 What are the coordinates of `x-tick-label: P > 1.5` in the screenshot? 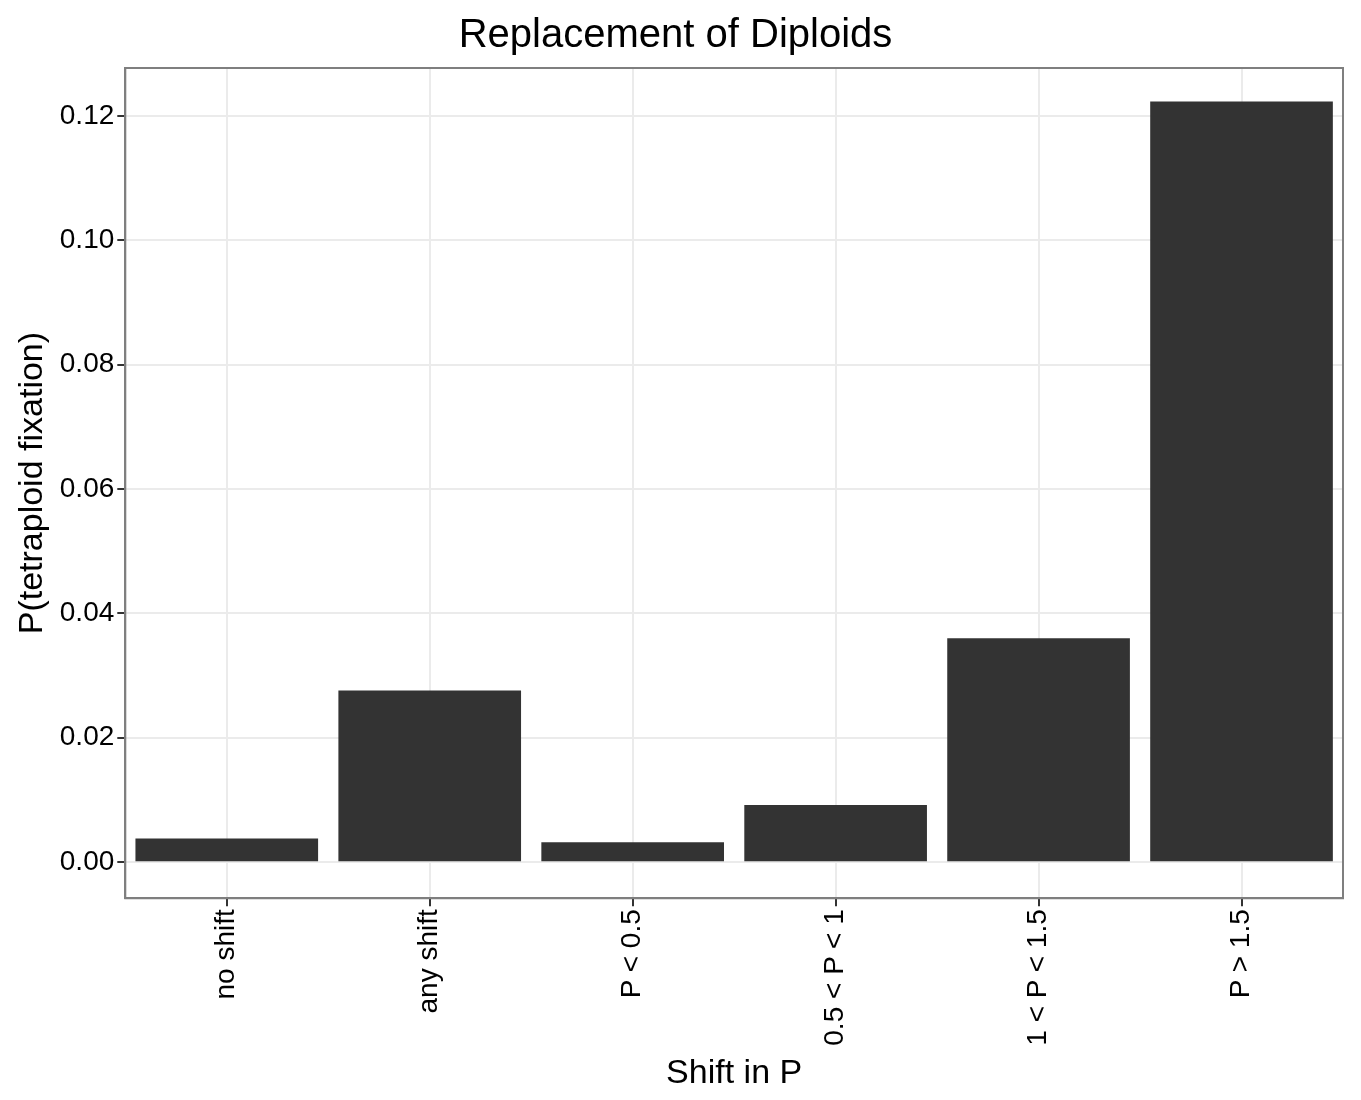 It's located at (1240, 954).